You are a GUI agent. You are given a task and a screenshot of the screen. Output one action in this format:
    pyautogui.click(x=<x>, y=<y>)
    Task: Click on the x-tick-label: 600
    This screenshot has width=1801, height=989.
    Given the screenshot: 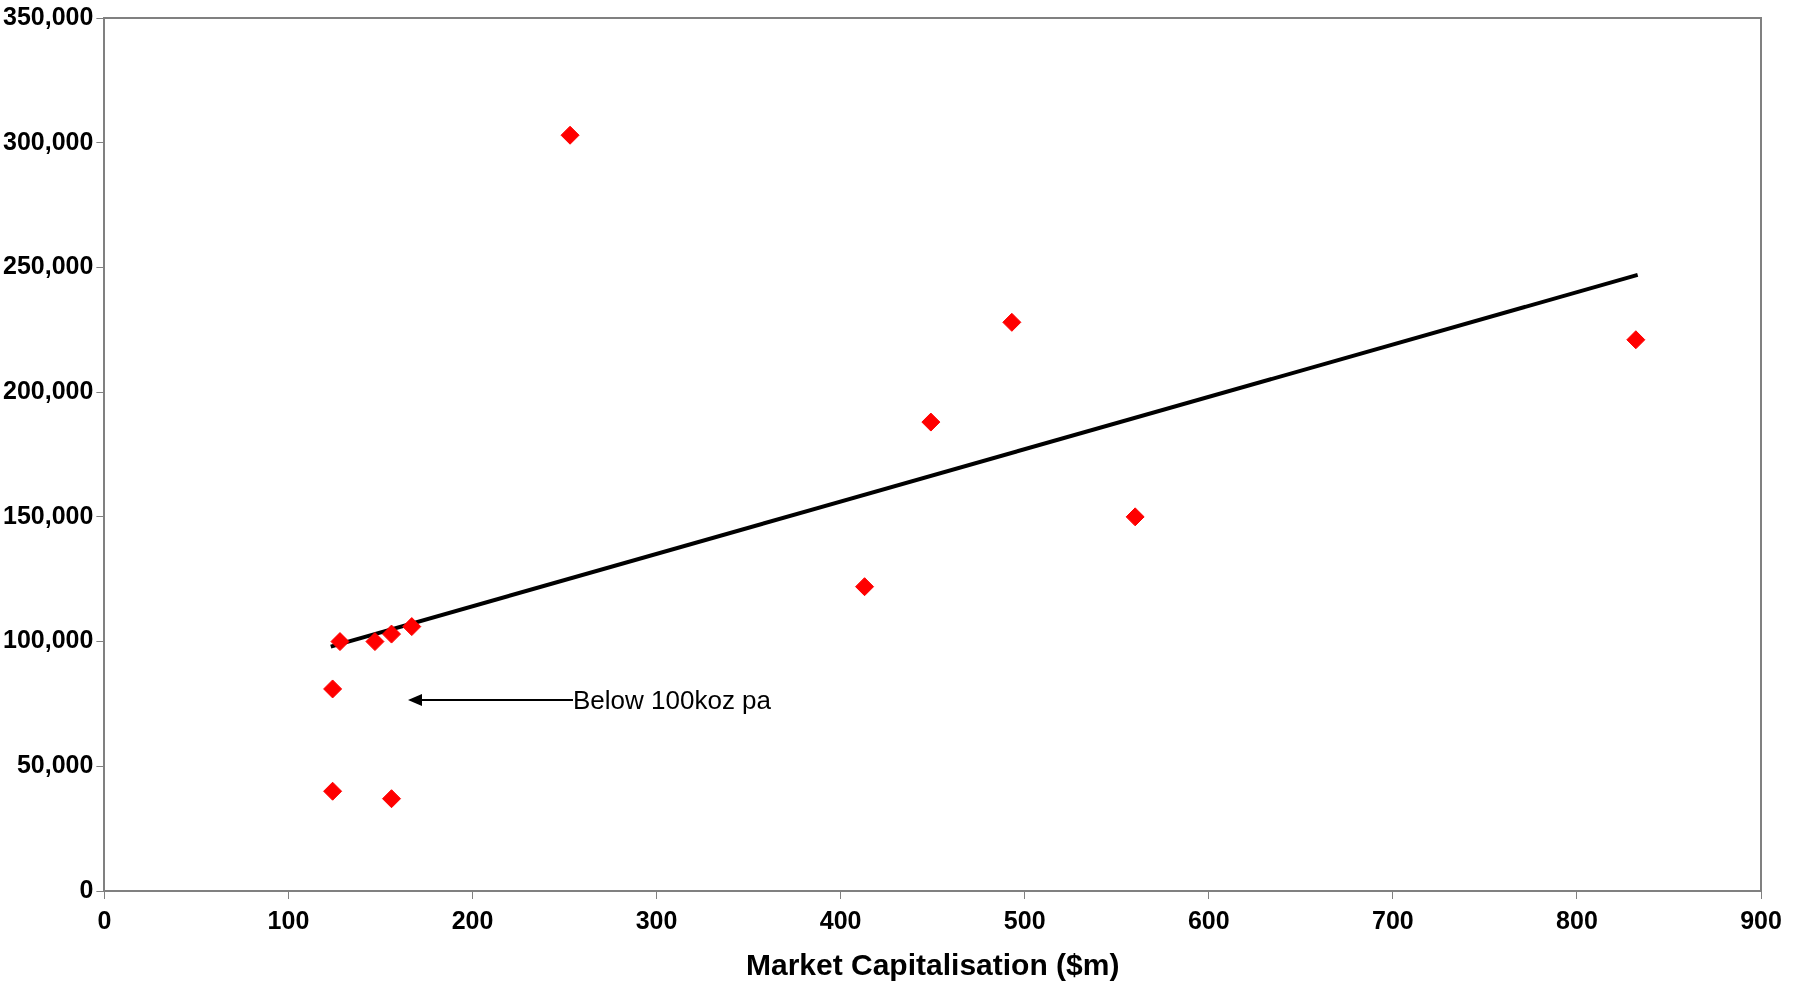 What is the action you would take?
    pyautogui.click(x=1208, y=919)
    